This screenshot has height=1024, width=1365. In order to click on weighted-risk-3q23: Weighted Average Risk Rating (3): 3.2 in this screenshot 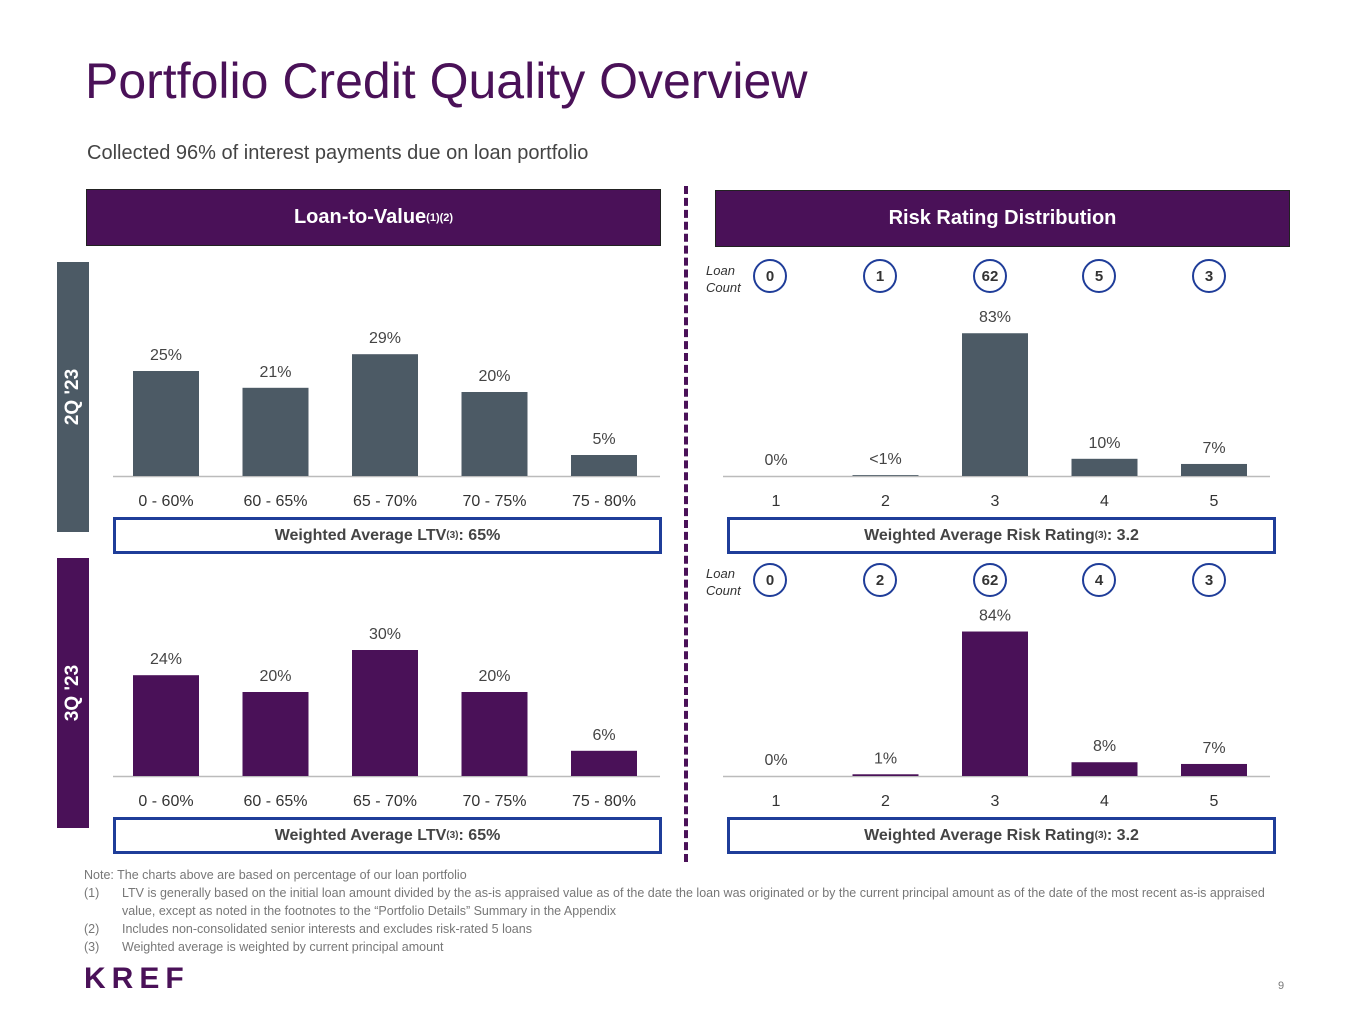, I will do `click(1001, 835)`.